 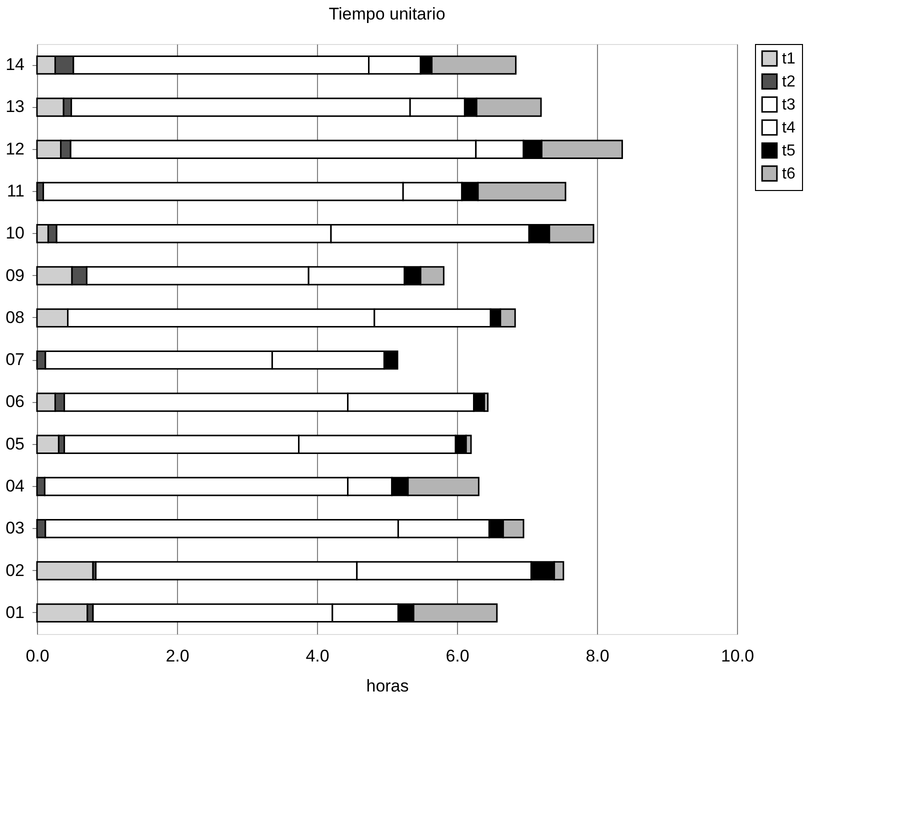 I want to click on y-tick-label: 02, so click(x=15, y=570).